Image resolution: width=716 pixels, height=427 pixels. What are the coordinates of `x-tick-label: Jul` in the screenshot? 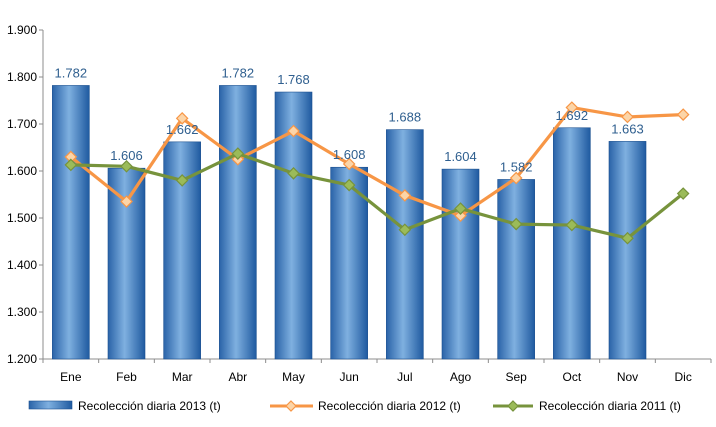 It's located at (404, 377).